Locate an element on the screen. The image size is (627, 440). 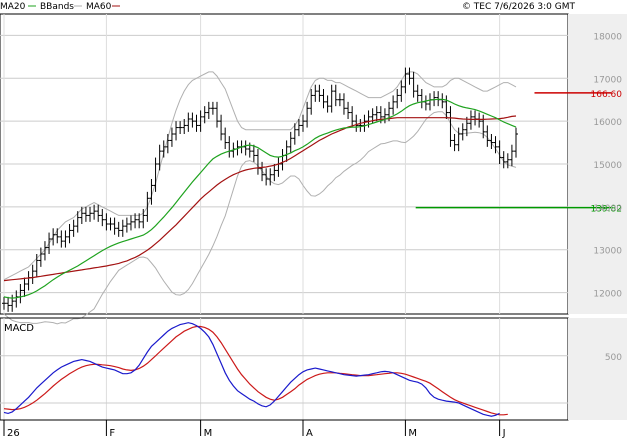
legend-item-ma60: MA60 is located at coordinates (99, 7).